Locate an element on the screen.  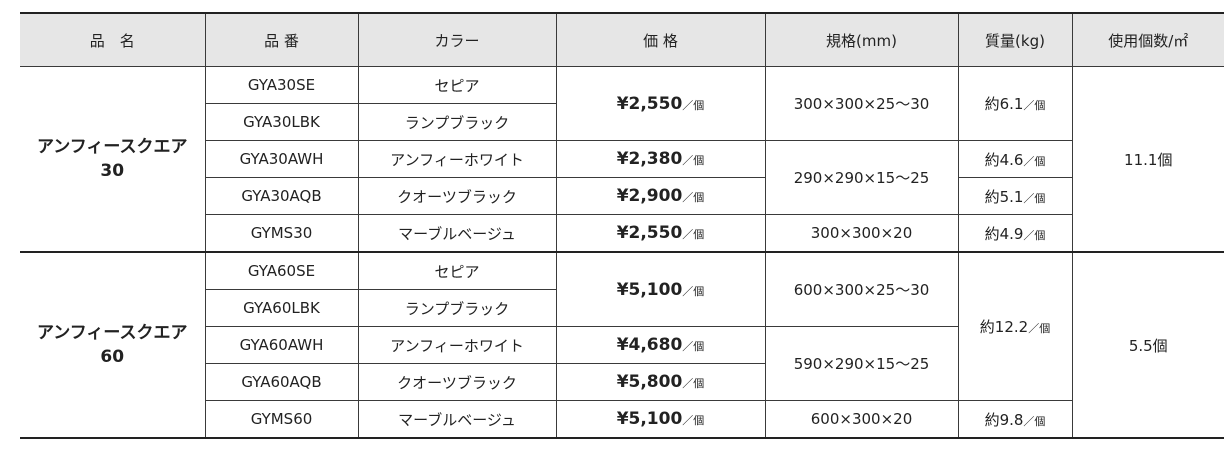
usage-per-sqm-cell: 11.1個 is located at coordinates (1147, 159).